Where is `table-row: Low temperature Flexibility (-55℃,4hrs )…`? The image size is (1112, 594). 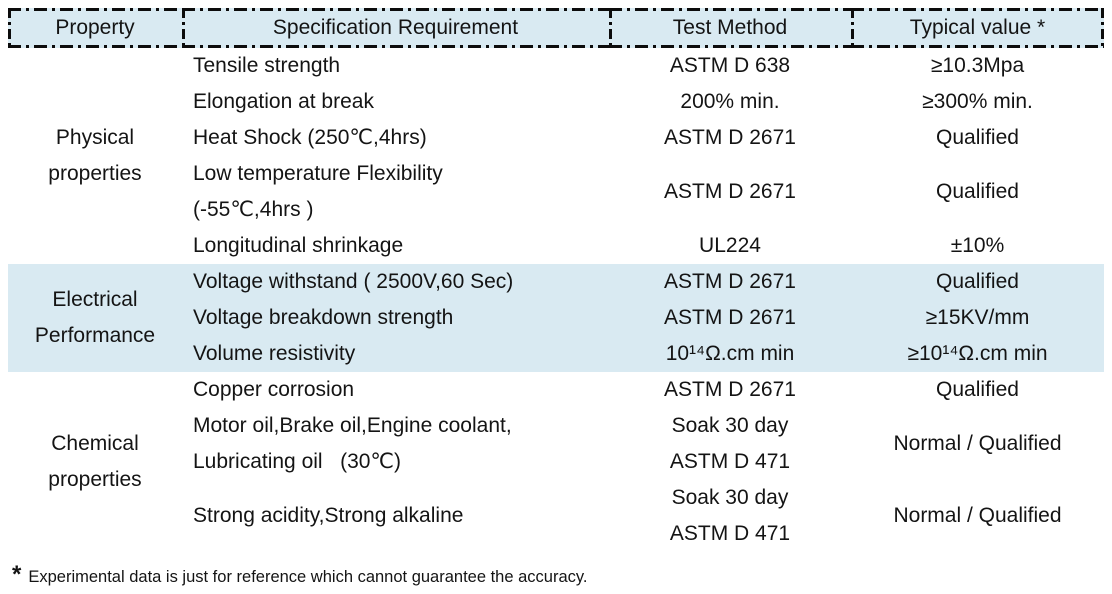
table-row: Low temperature Flexibility (-55℃,4hrs )… is located at coordinates (556, 192).